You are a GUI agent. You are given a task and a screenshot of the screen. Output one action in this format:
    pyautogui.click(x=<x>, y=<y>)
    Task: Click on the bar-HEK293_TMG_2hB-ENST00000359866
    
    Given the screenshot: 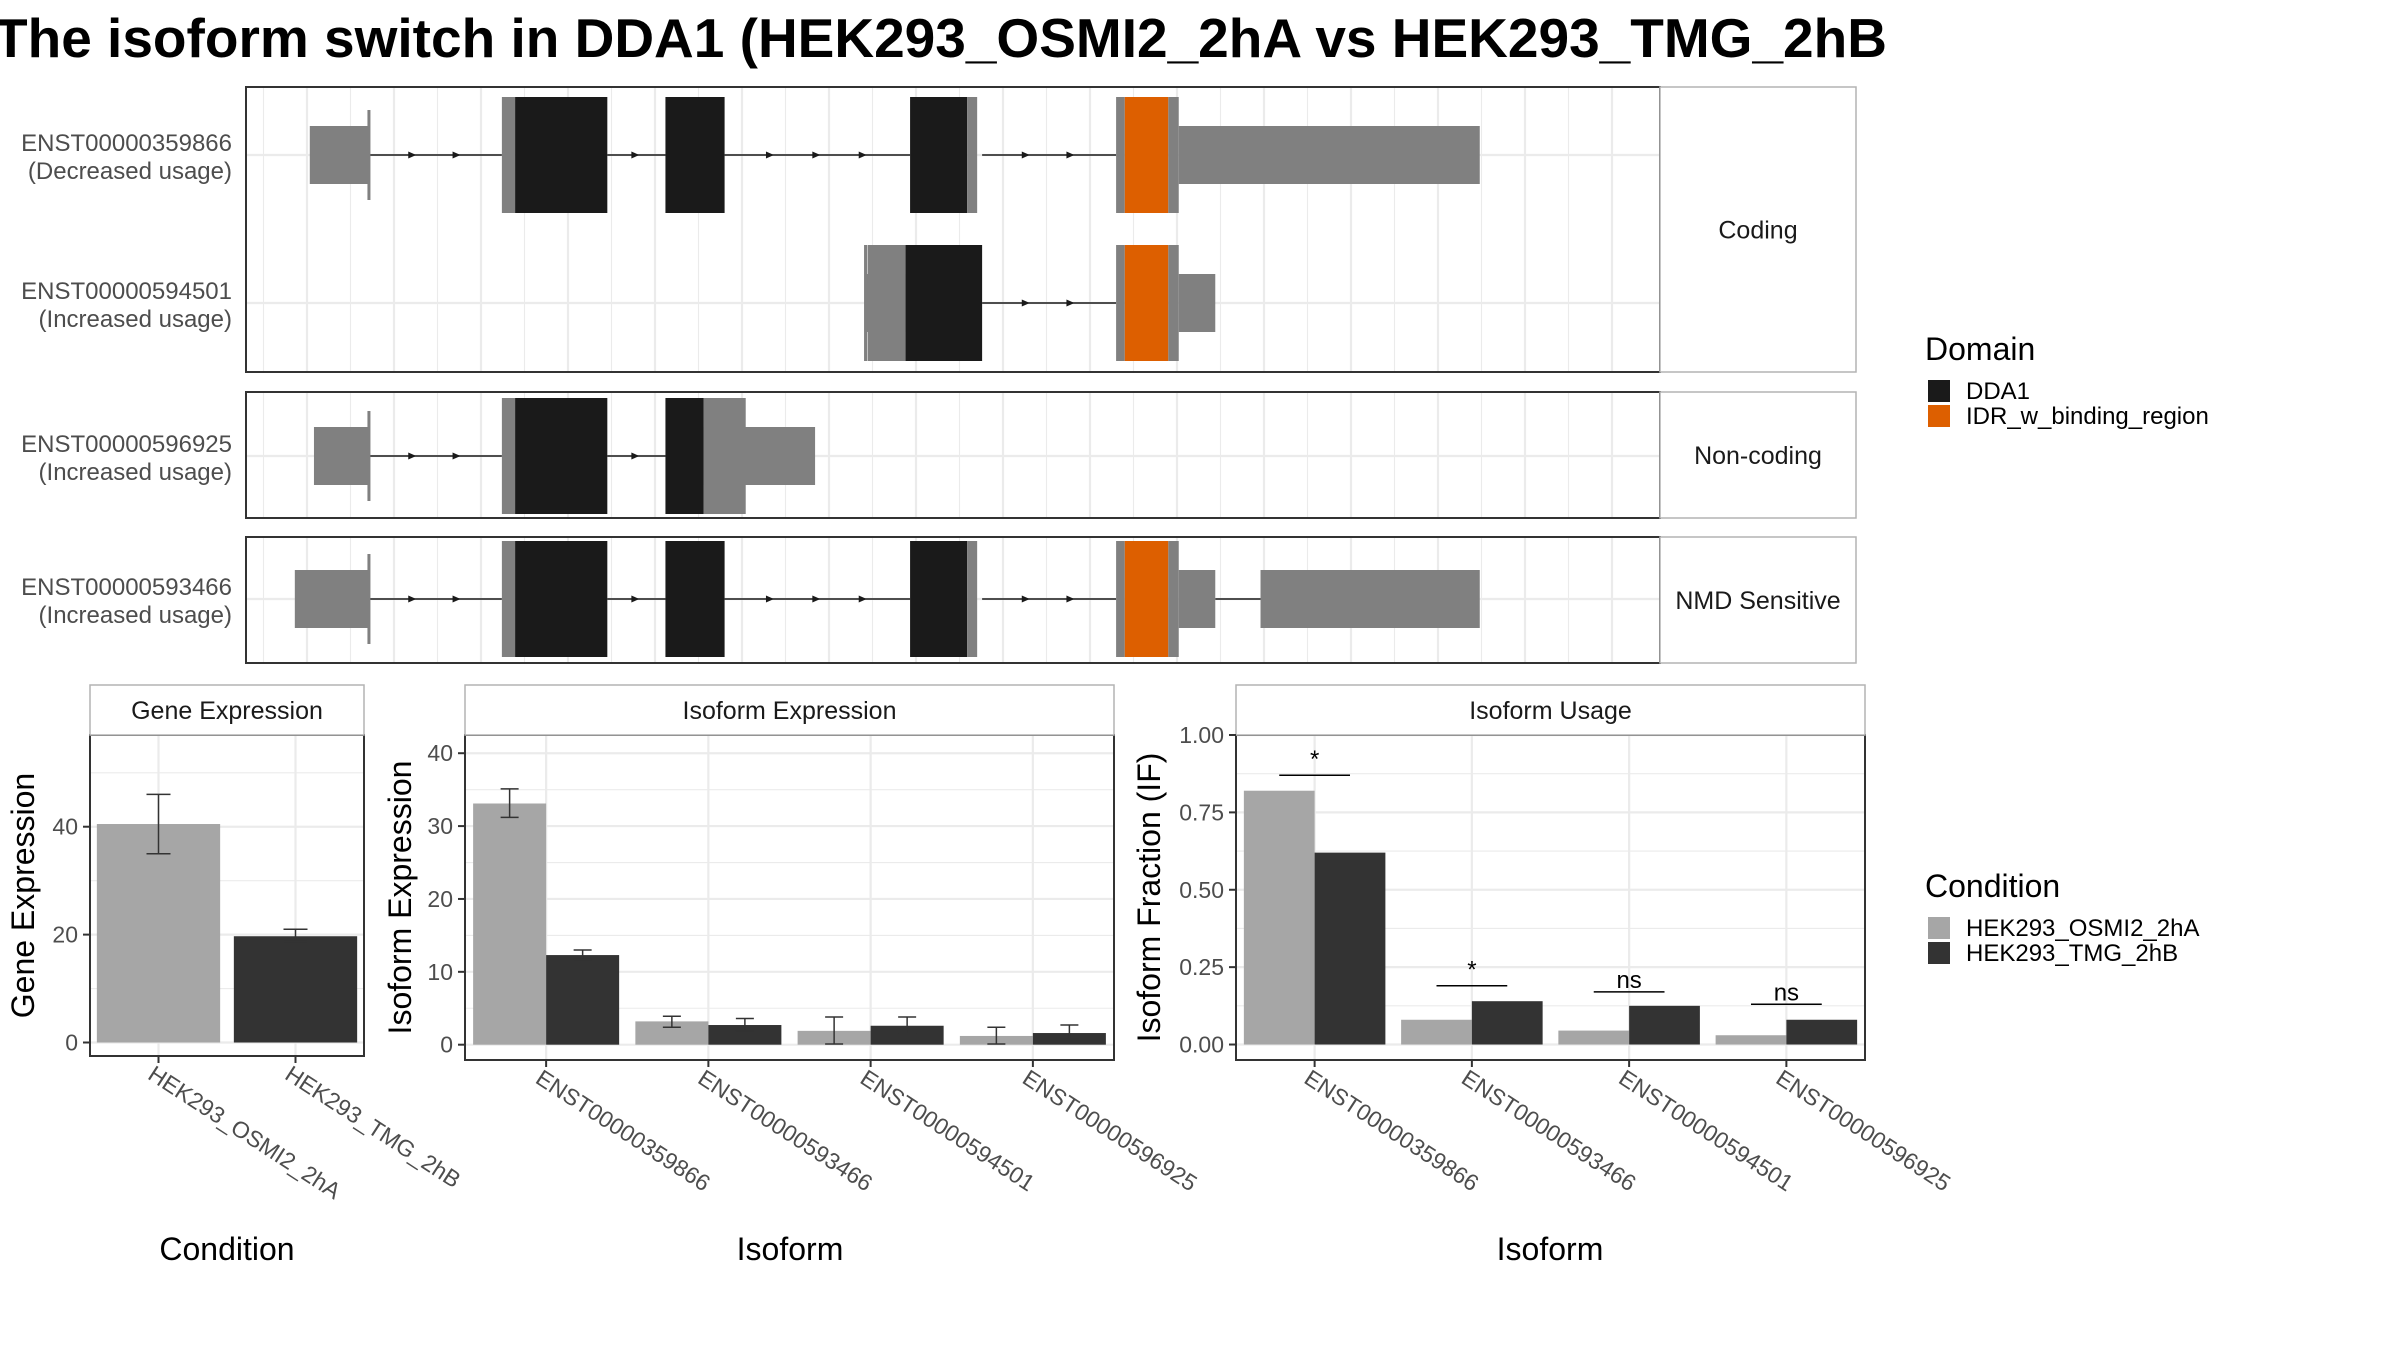 What is the action you would take?
    pyautogui.click(x=583, y=1000)
    